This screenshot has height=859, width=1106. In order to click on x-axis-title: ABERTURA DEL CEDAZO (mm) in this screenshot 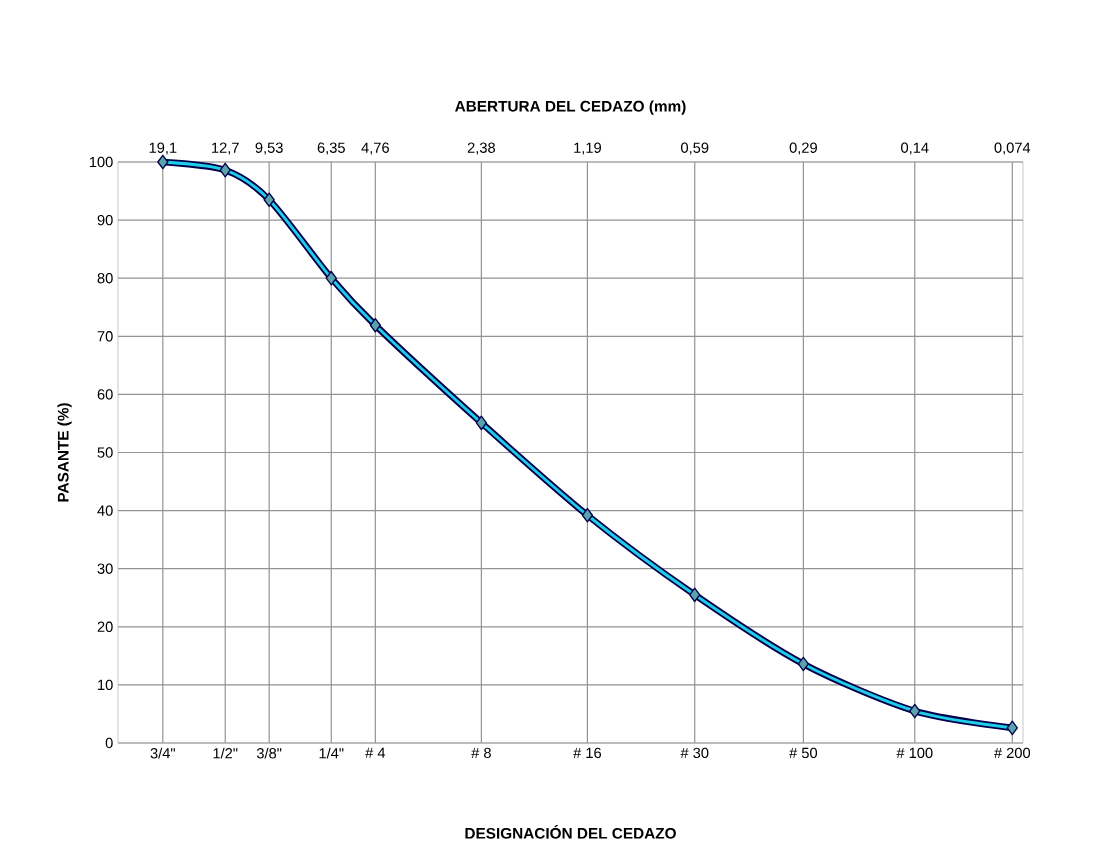, I will do `click(570, 107)`.